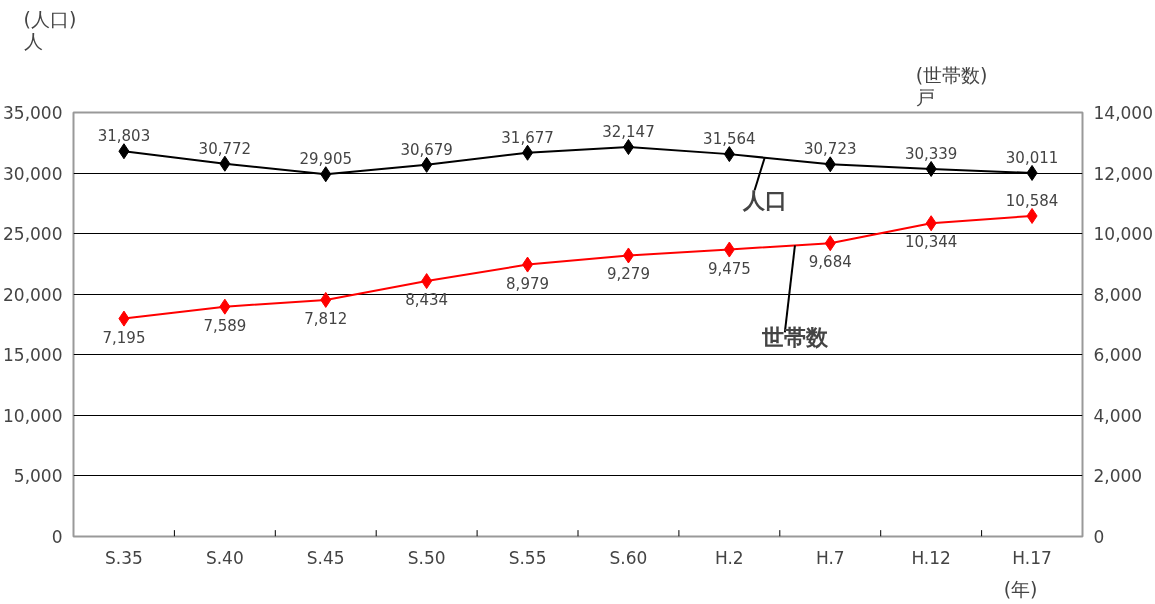 The height and width of the screenshot is (604, 1155). What do you see at coordinates (764, 200) in the screenshot?
I see `legend-label: 人口` at bounding box center [764, 200].